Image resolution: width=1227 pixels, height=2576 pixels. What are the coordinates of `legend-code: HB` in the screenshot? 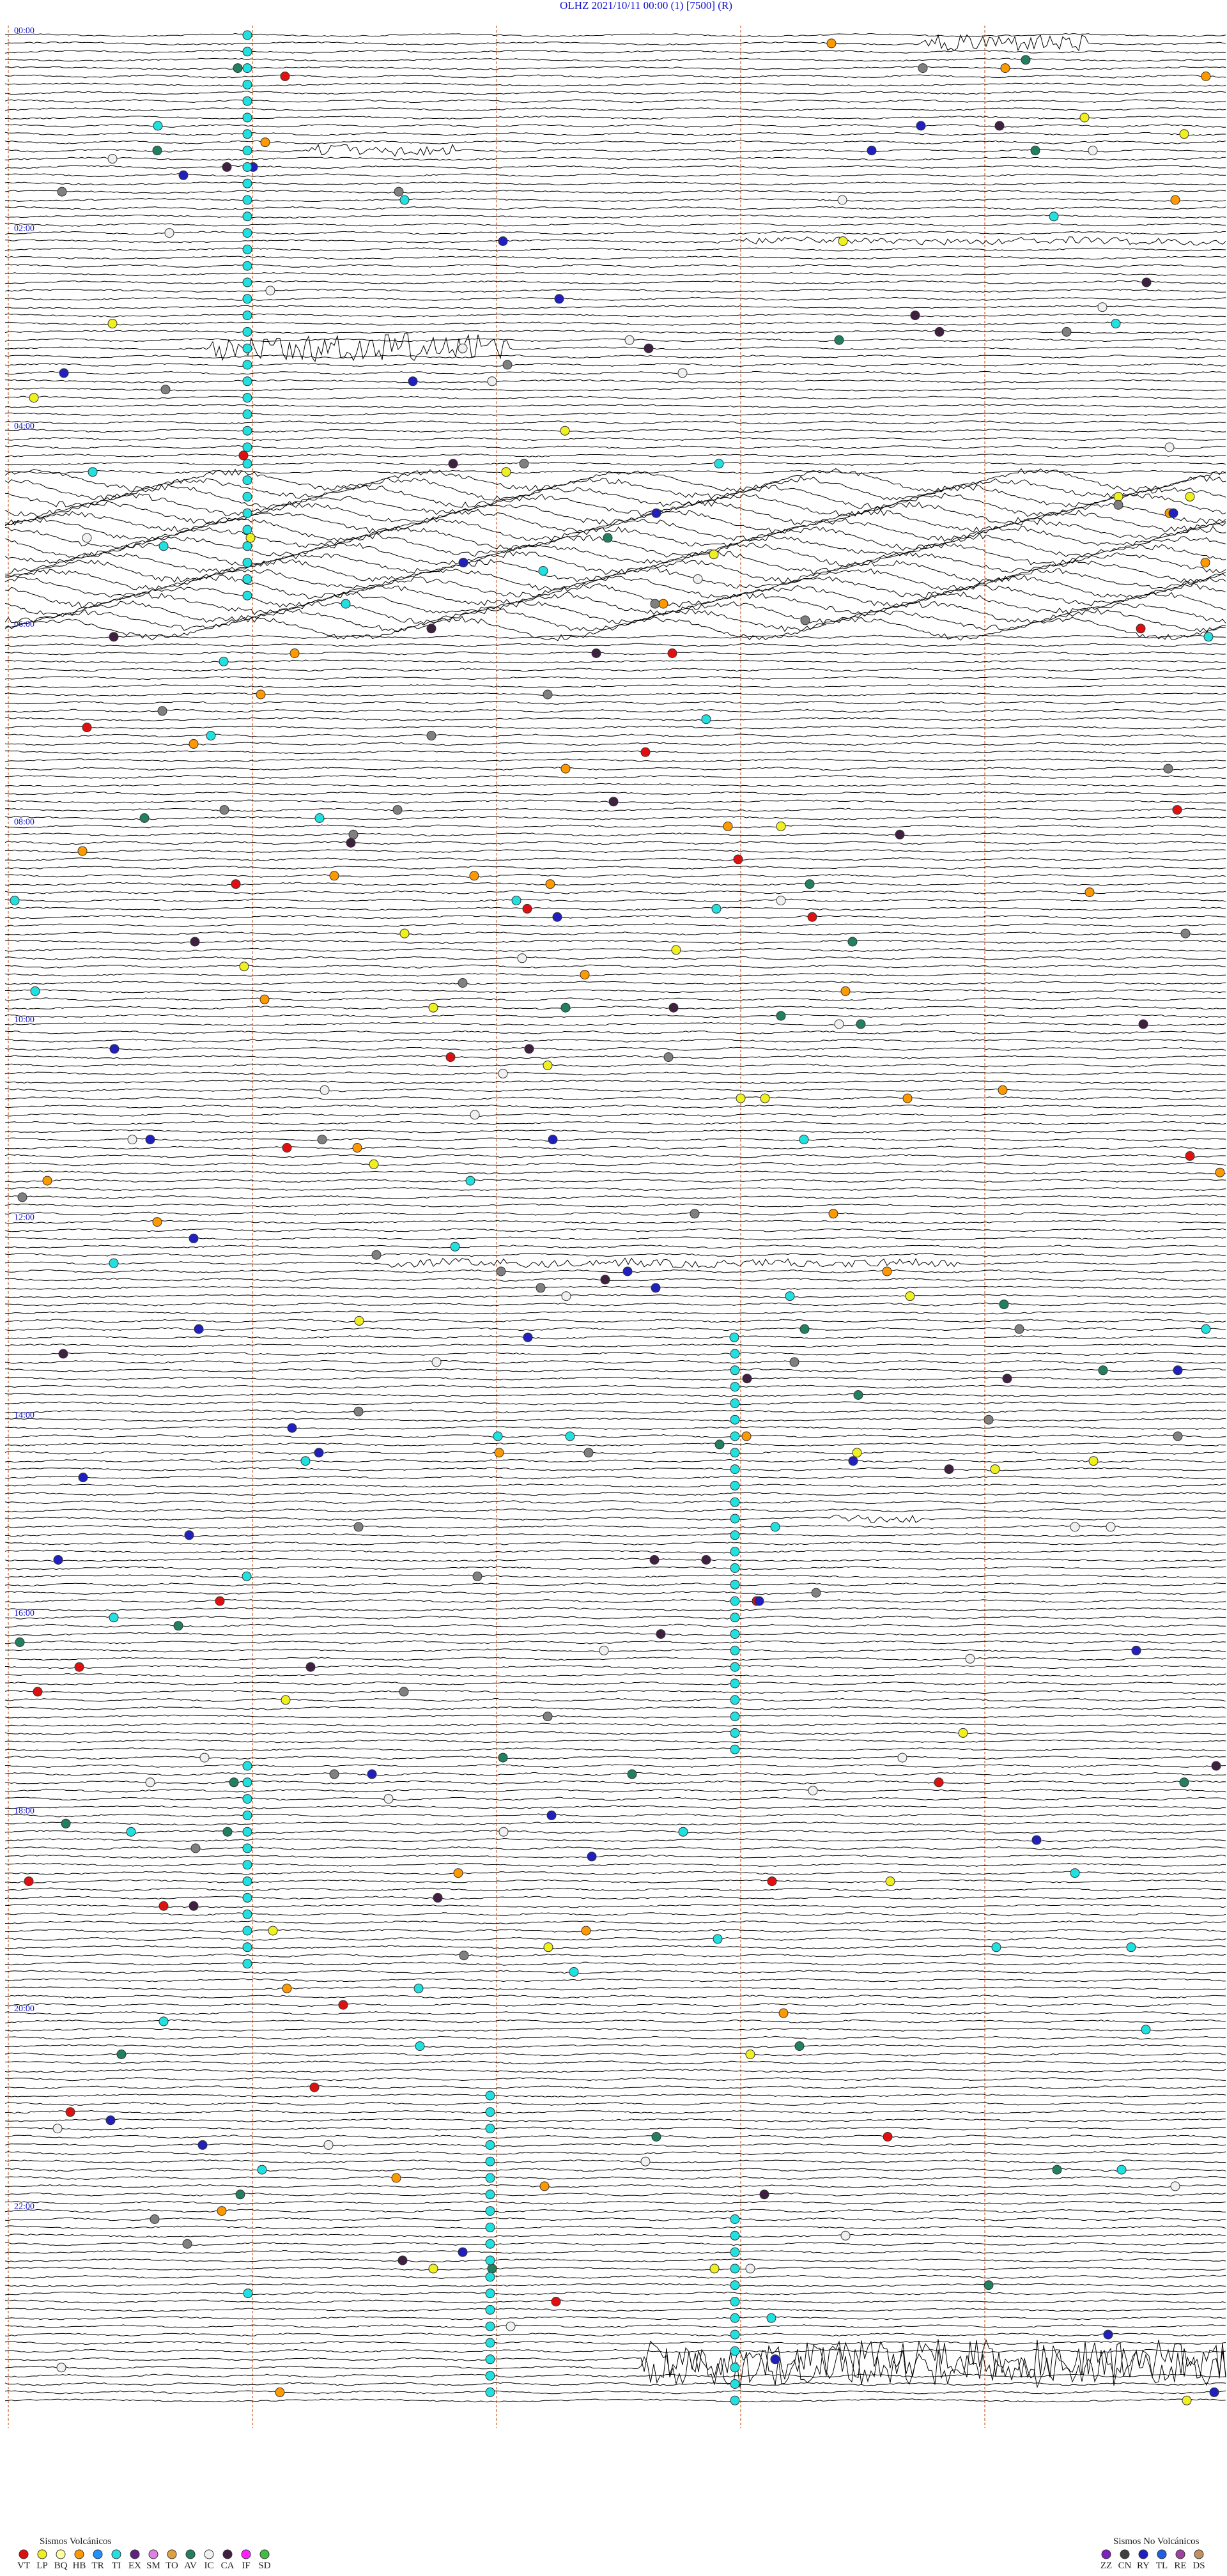 It's located at (79, 2566).